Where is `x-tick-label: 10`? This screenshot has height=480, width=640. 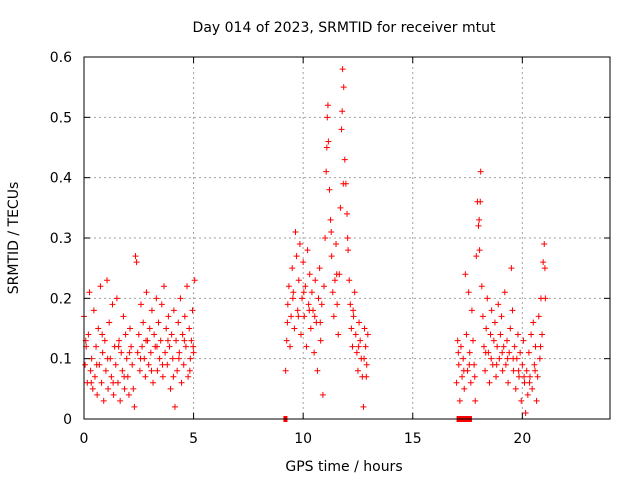
x-tick-label: 10 is located at coordinates (303, 439).